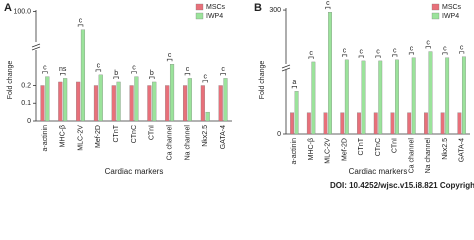 This screenshot has width=474, height=240. Describe the element at coordinates (258, 8) in the screenshot. I see `panel-label: B` at that location.